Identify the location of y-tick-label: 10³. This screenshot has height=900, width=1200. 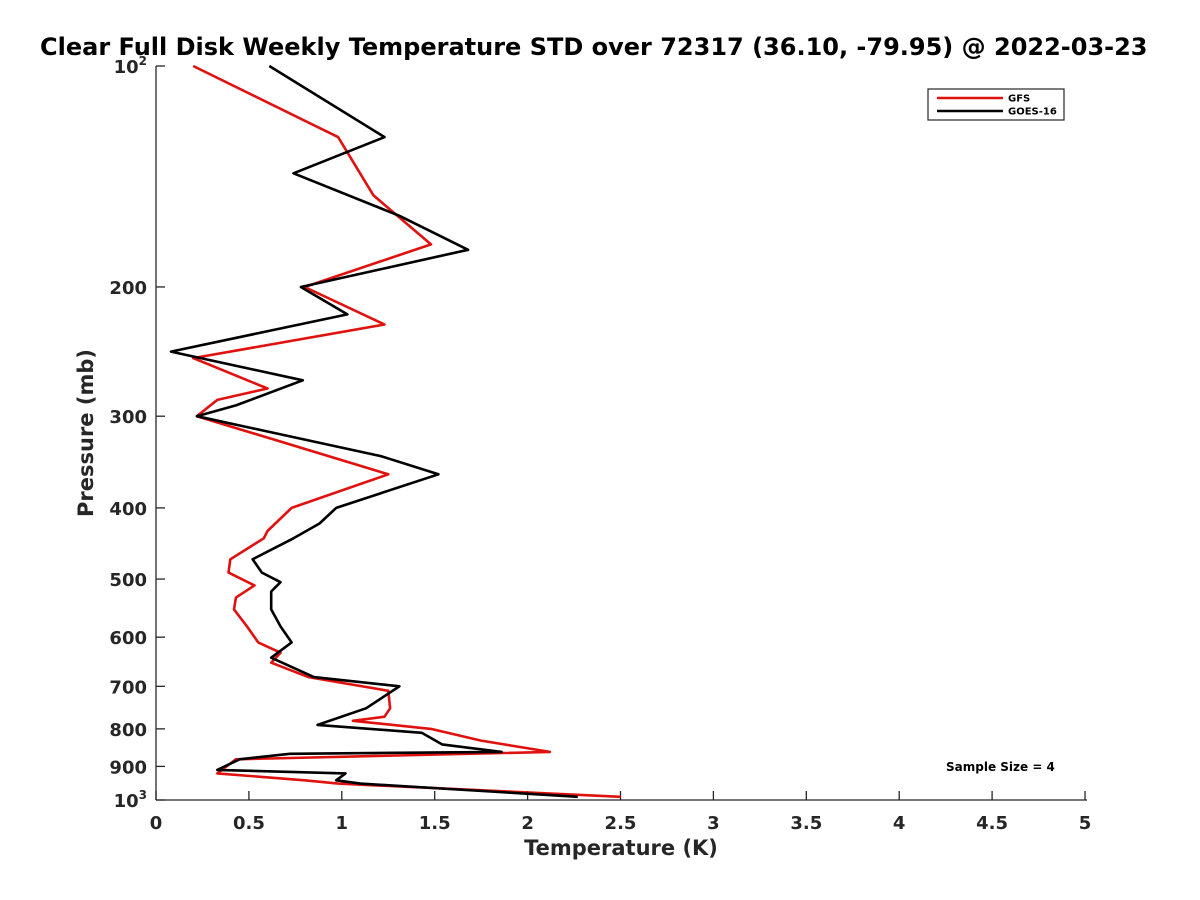
(130, 800).